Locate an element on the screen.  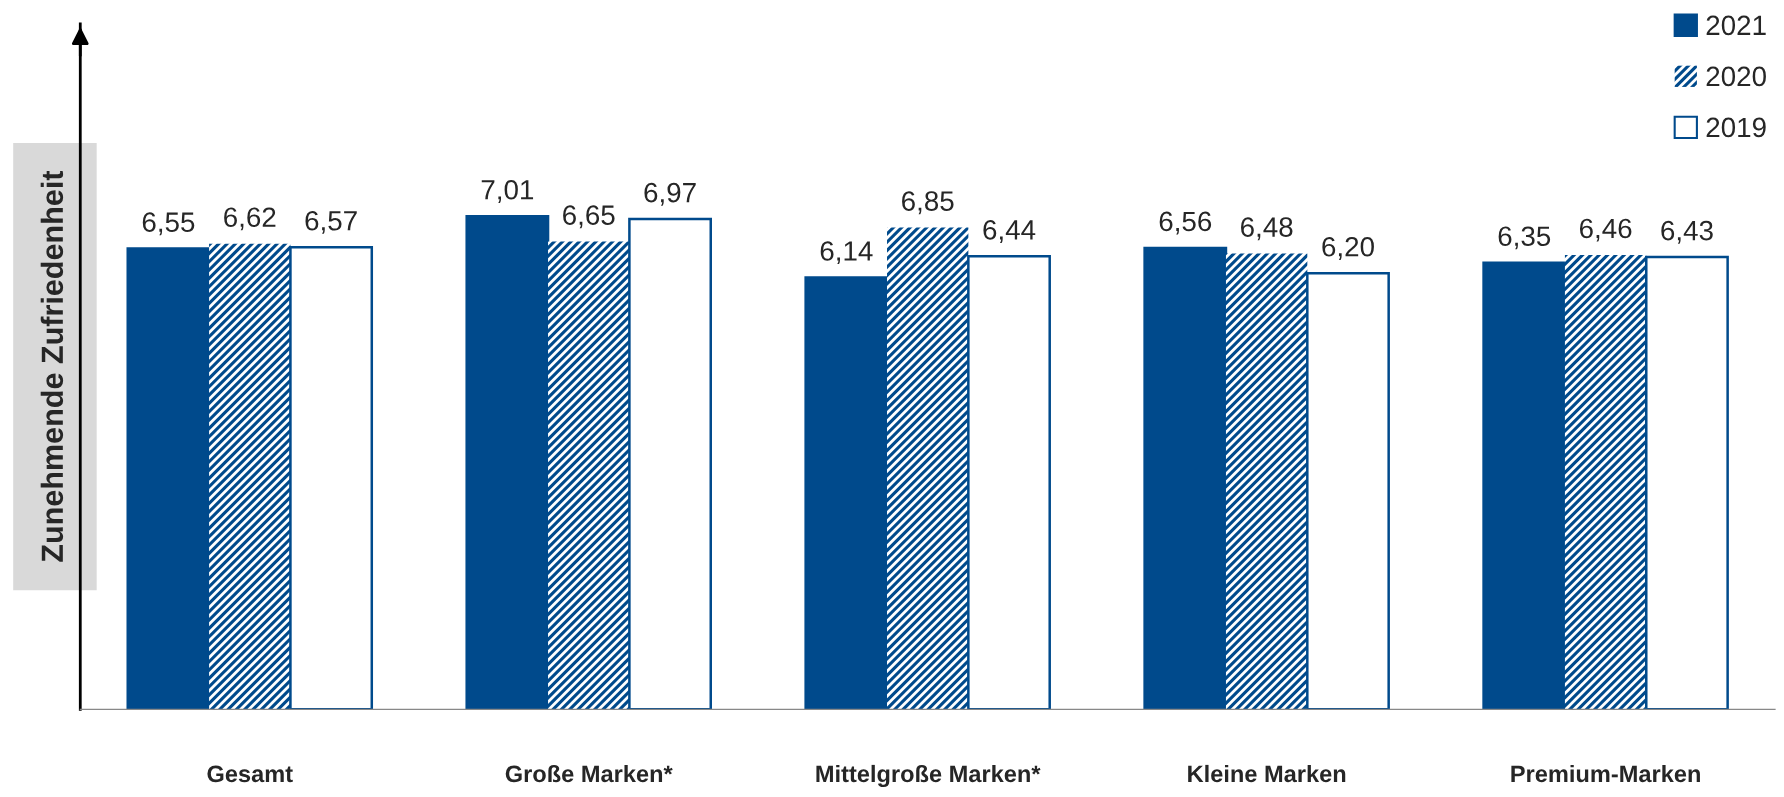
data-label: 6,44 is located at coordinates (1009, 231).